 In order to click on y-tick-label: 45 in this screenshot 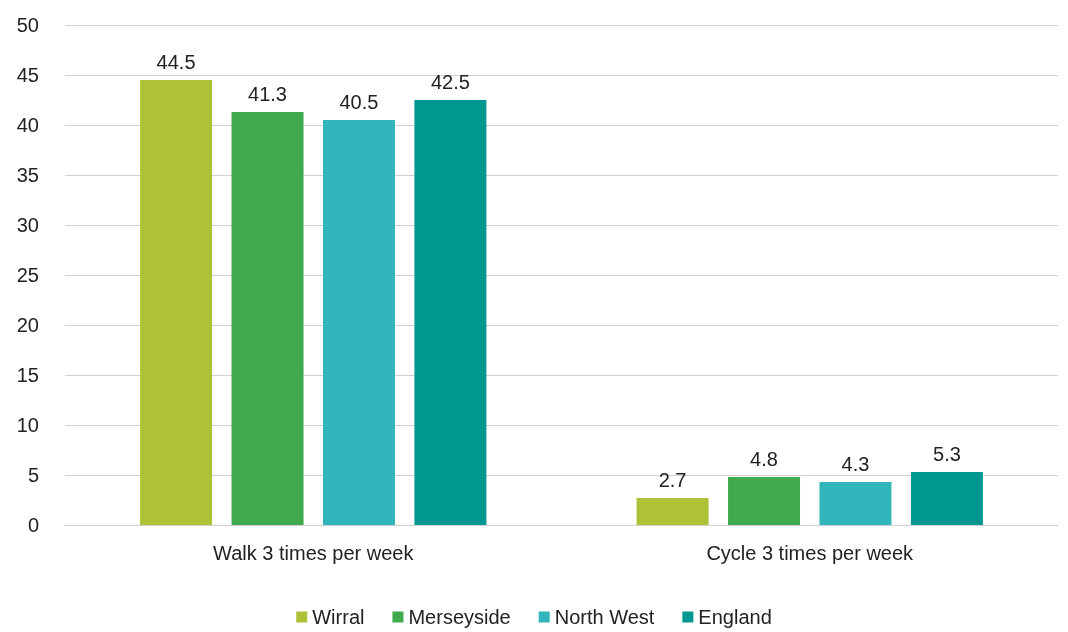, I will do `click(27, 75)`.